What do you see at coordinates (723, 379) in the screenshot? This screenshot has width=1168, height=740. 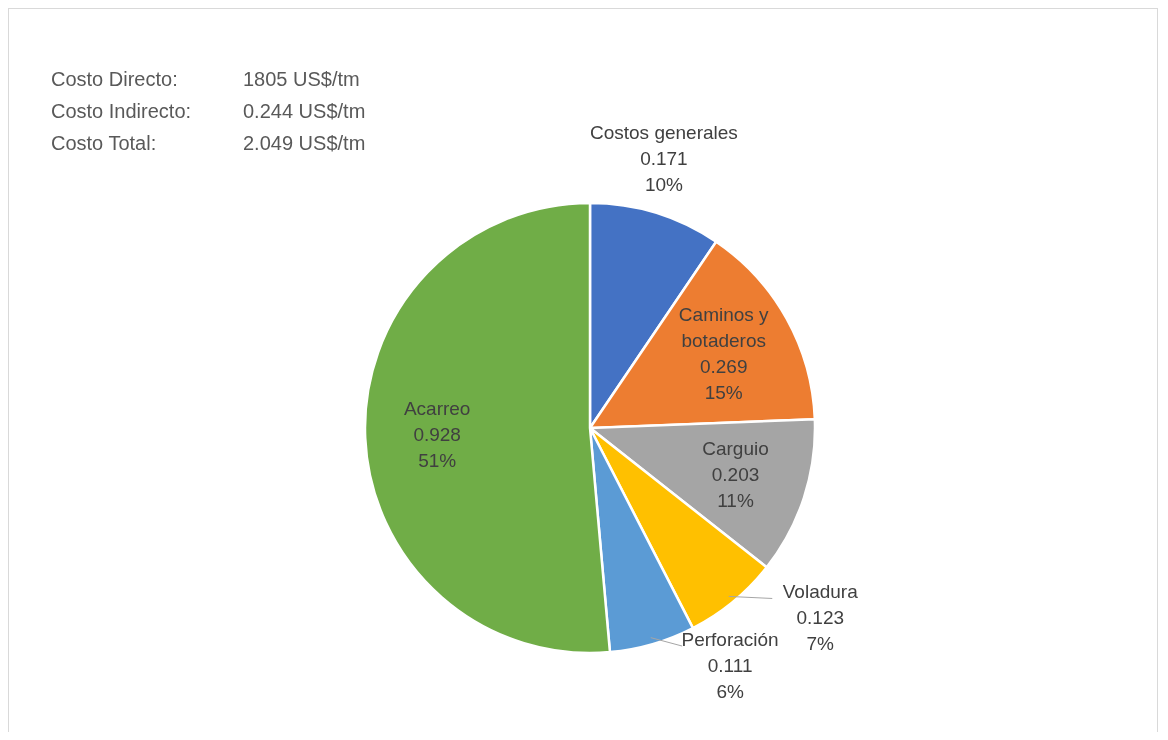 I see `data-label: 0.269 15%` at bounding box center [723, 379].